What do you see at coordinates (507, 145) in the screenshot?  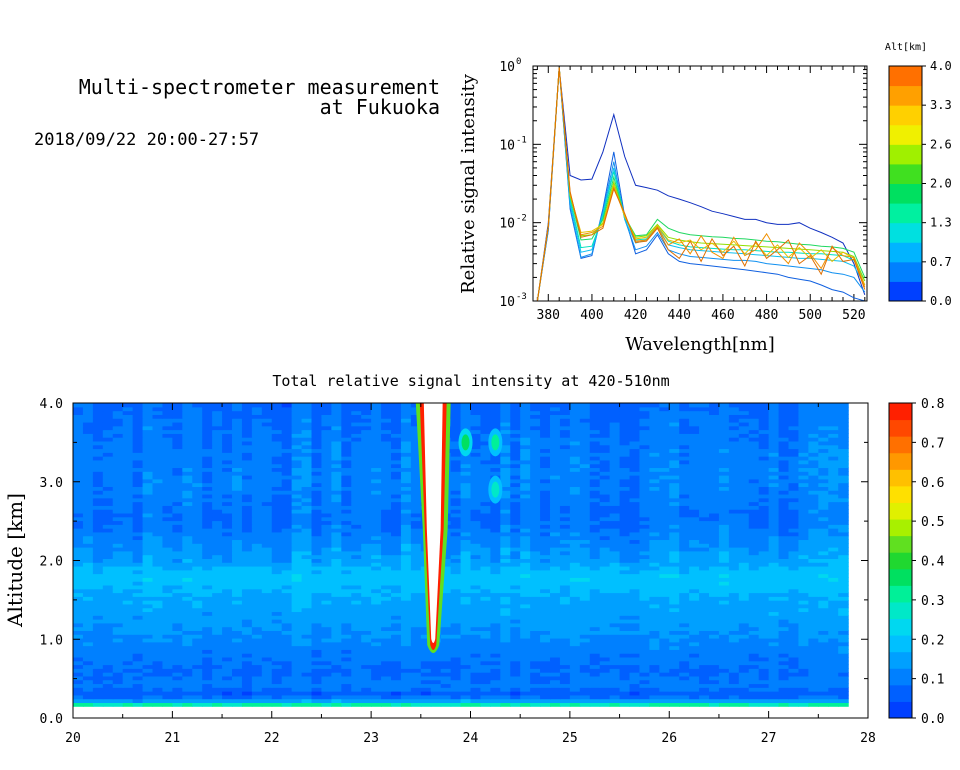 I see `y-tick-label: 10` at bounding box center [507, 145].